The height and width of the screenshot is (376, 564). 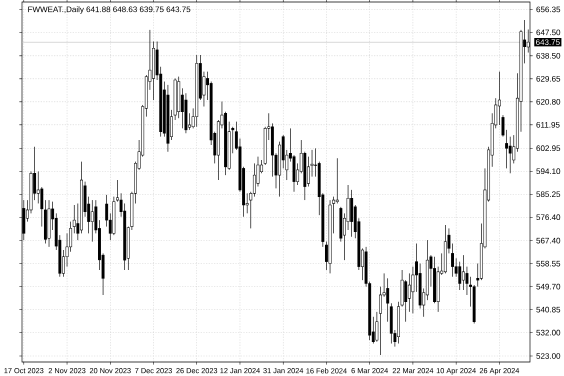 I want to click on y-tick-label: 540.85, so click(x=548, y=309).